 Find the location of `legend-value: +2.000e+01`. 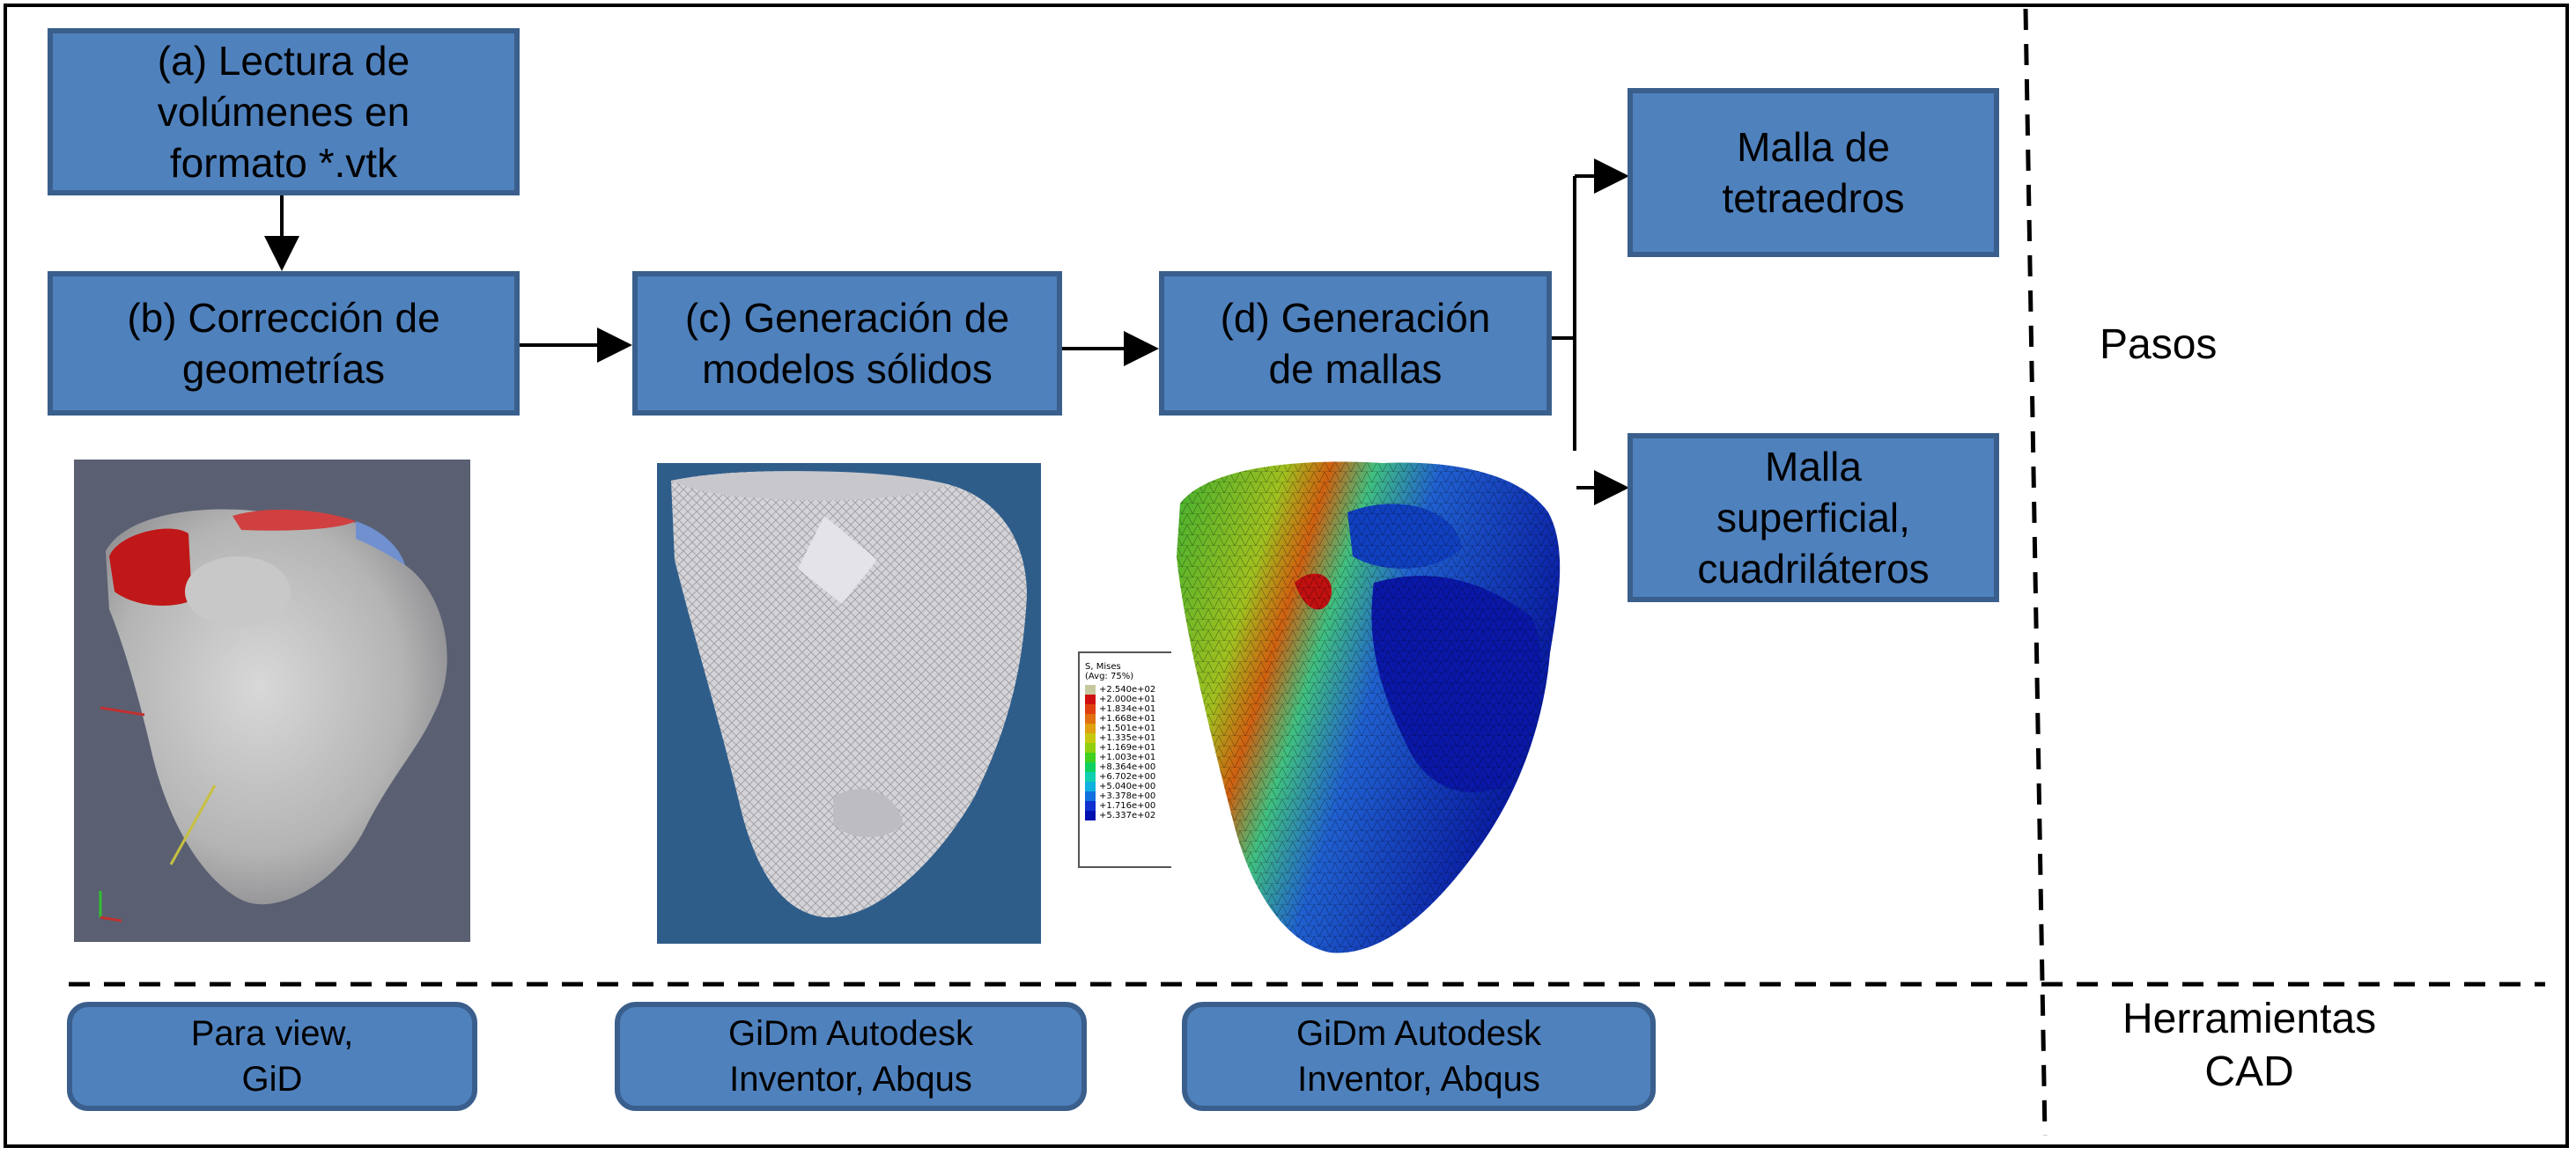

legend-value: +2.000e+01 is located at coordinates (1127, 700).